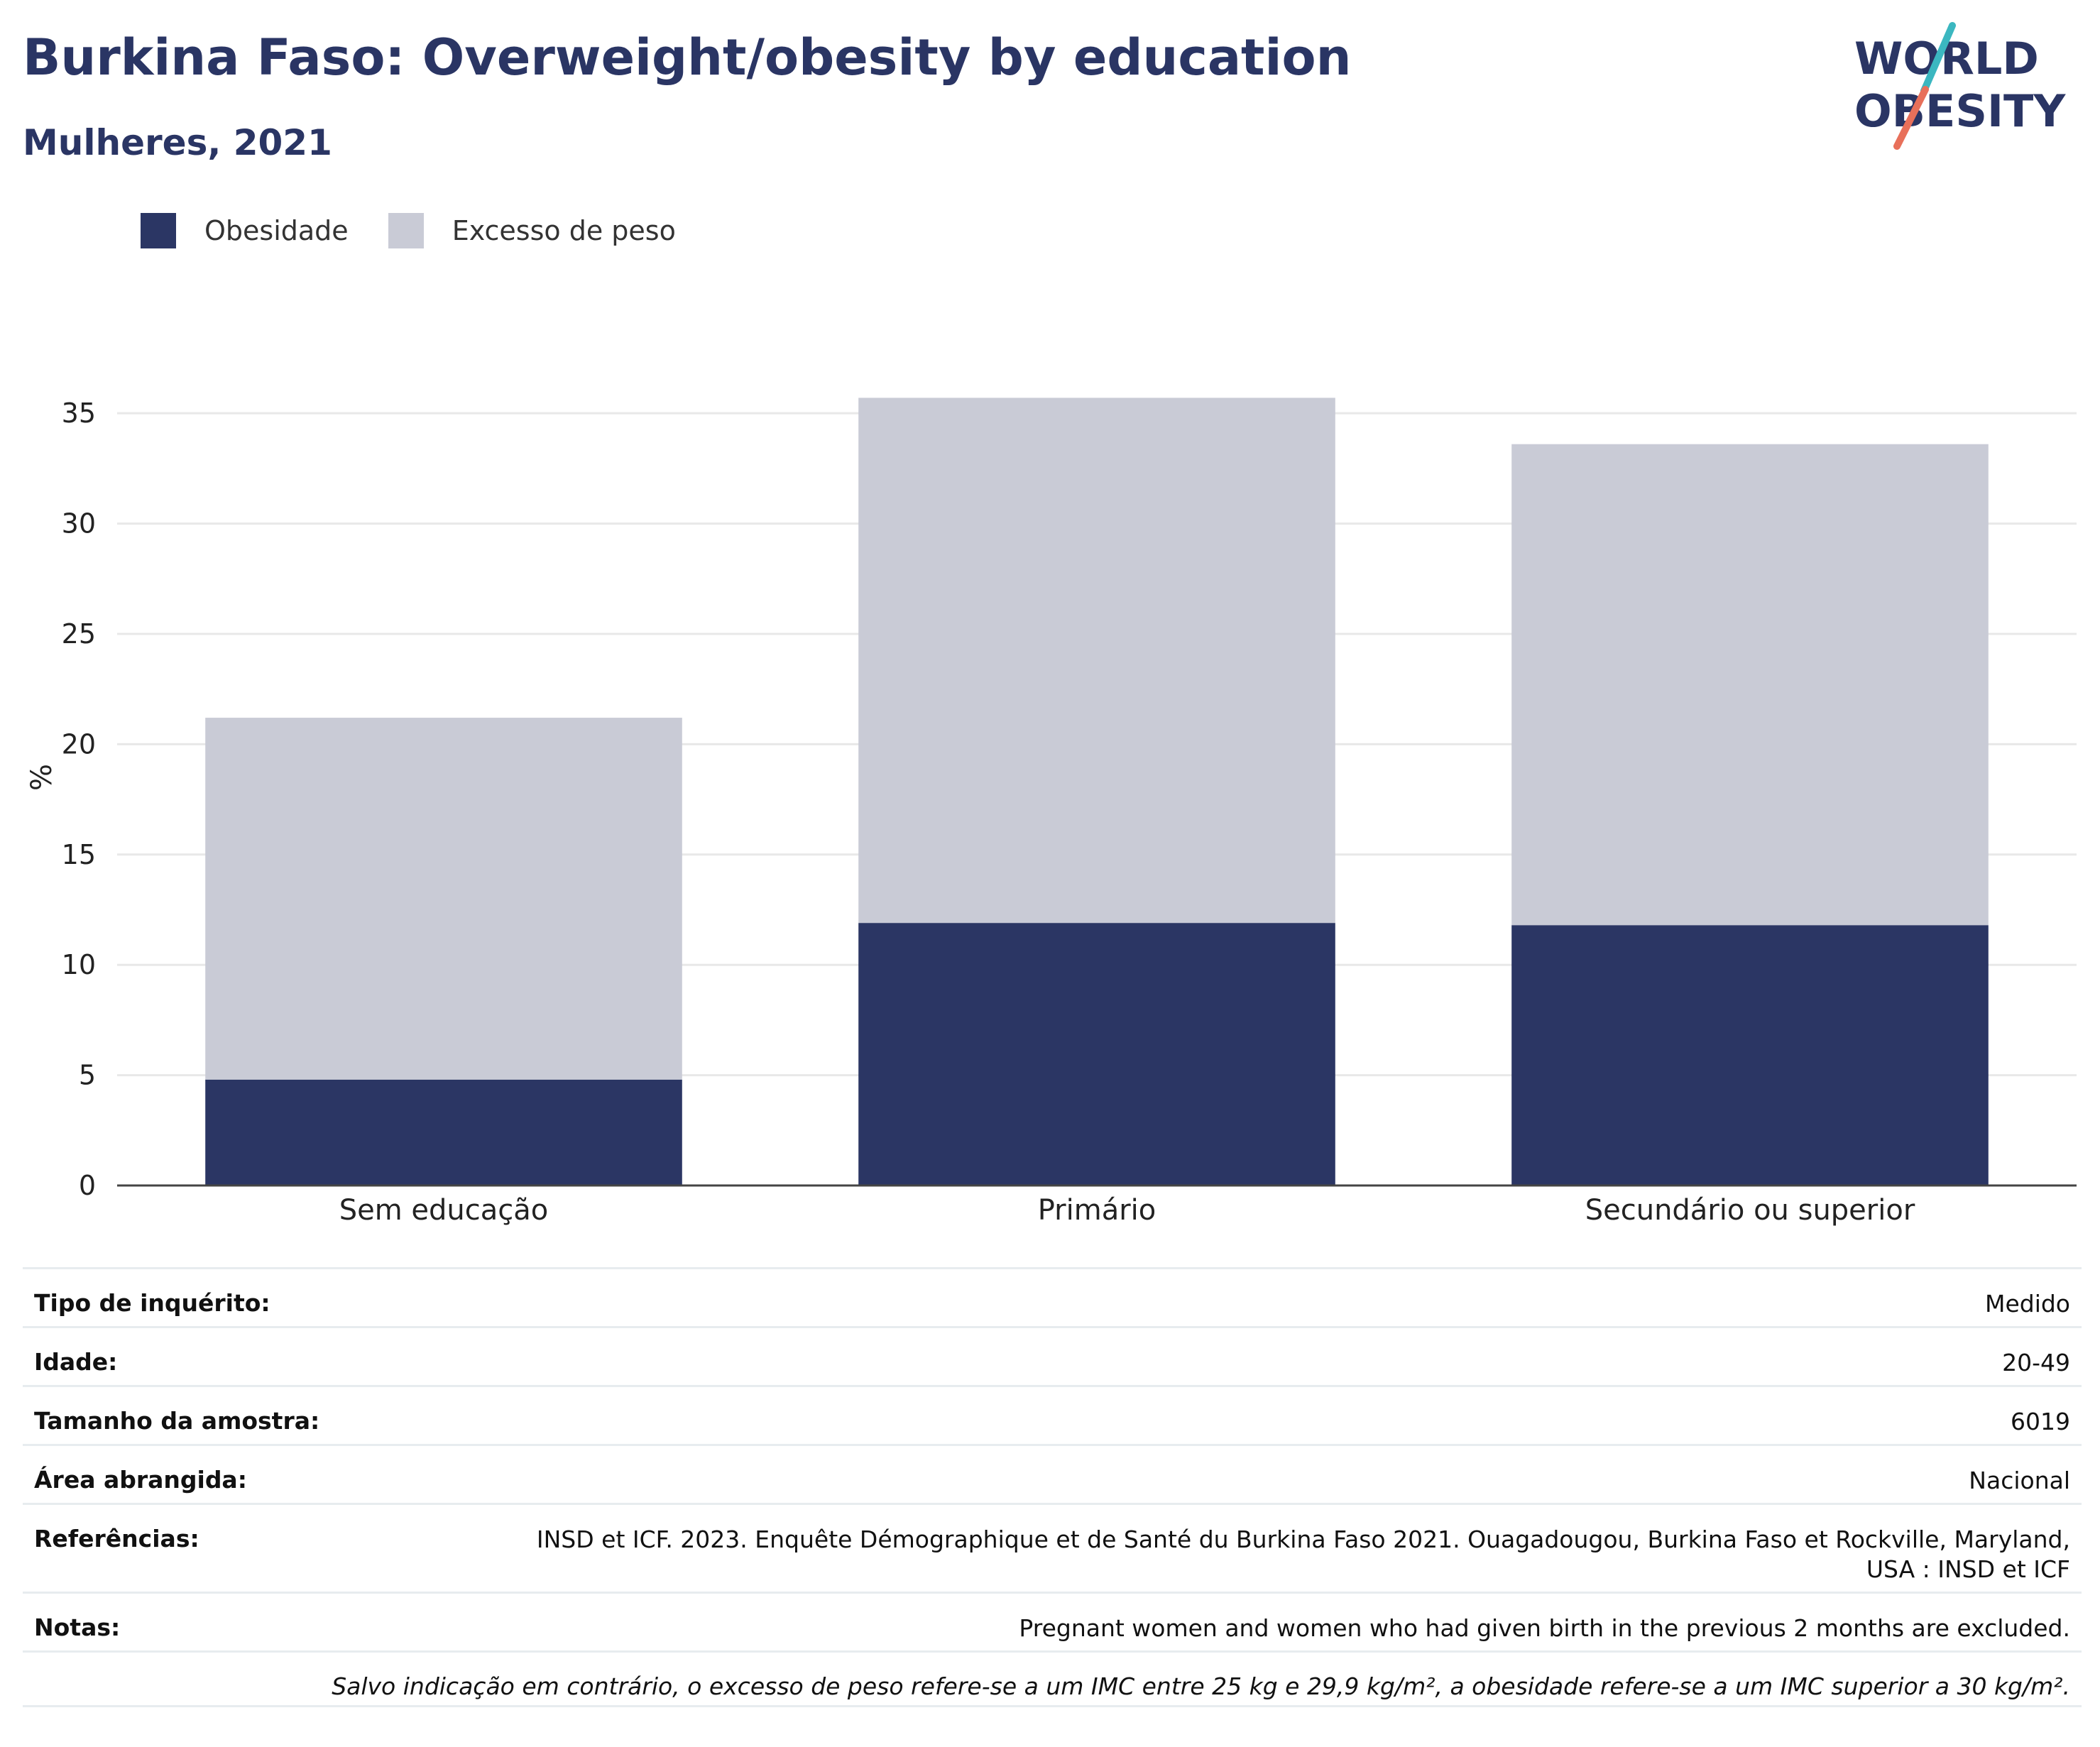 This screenshot has height=1747, width=2100. I want to click on info-value: Nacional, so click(2019, 1480).